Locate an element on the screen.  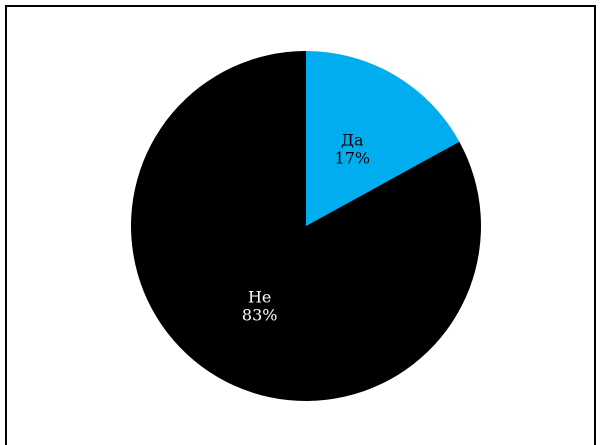
slice-da is located at coordinates (383, 138).